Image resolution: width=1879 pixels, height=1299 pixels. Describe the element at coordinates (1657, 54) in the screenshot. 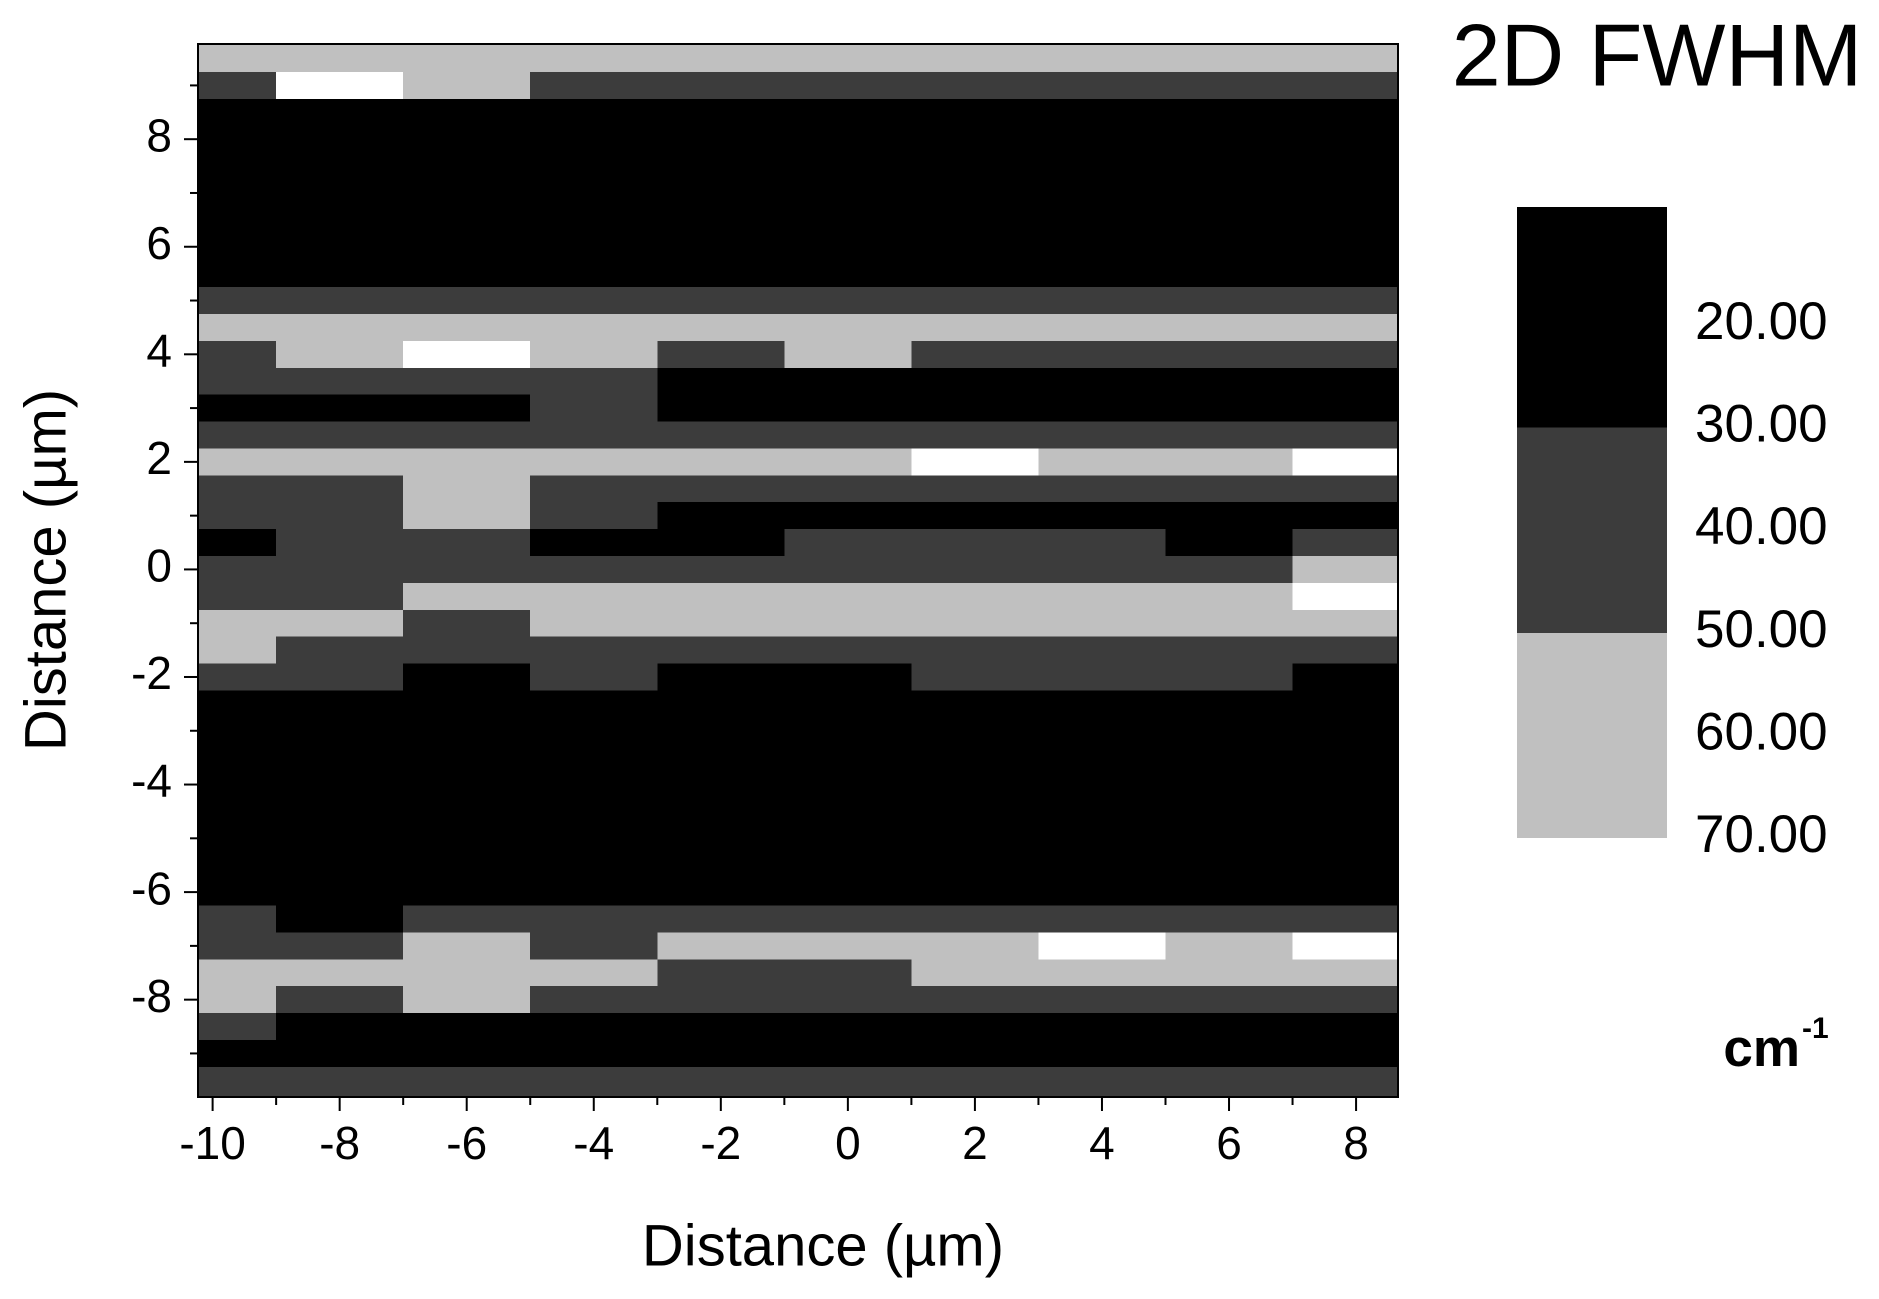

I see `chart-title: 2D FWHM` at that location.